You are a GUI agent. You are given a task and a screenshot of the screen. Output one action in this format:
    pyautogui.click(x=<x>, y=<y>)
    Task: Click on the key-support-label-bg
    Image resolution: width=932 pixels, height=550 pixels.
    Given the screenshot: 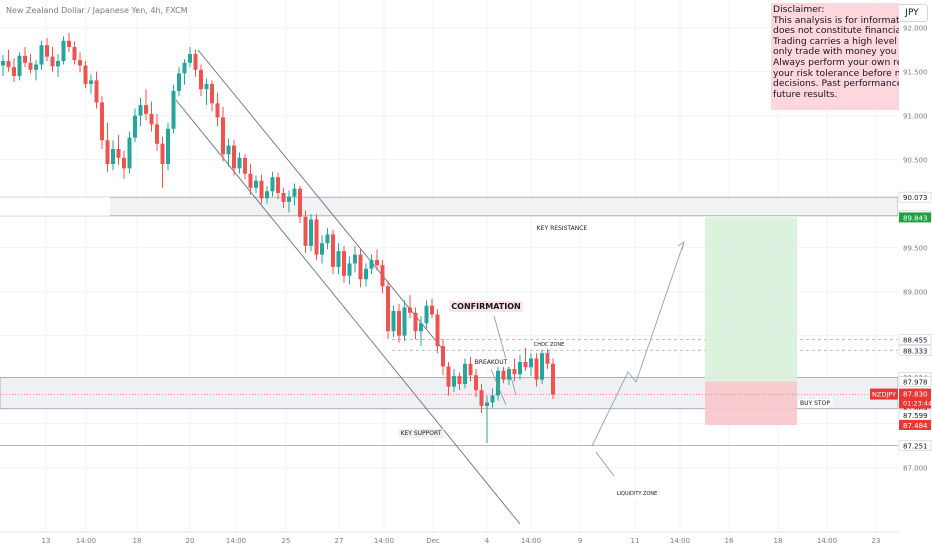 What is the action you would take?
    pyautogui.click(x=421, y=433)
    